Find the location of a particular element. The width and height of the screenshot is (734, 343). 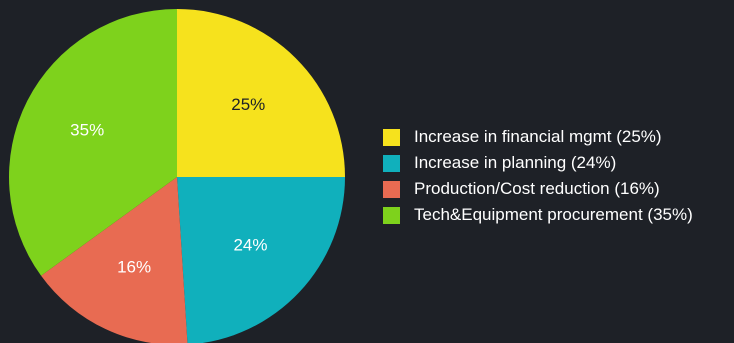

slice-label-financial-mgmt: 25% is located at coordinates (248, 104).